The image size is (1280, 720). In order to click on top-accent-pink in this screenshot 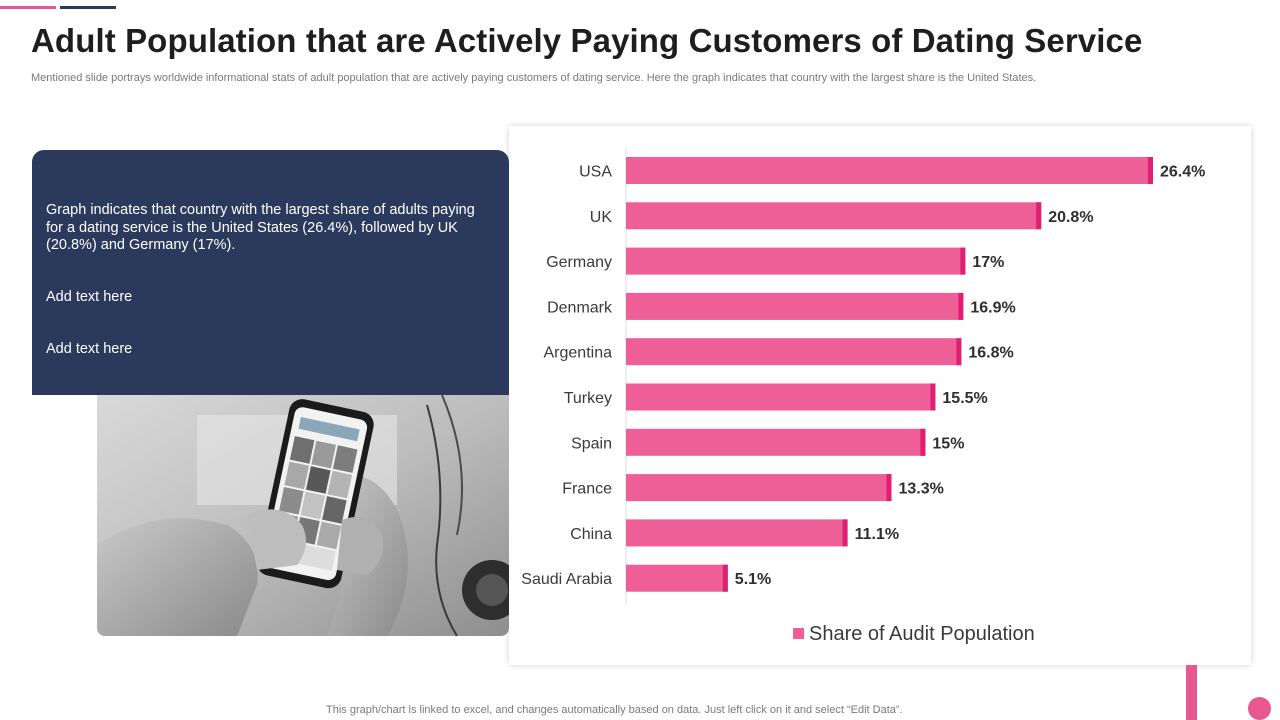, I will do `click(28, 7)`.